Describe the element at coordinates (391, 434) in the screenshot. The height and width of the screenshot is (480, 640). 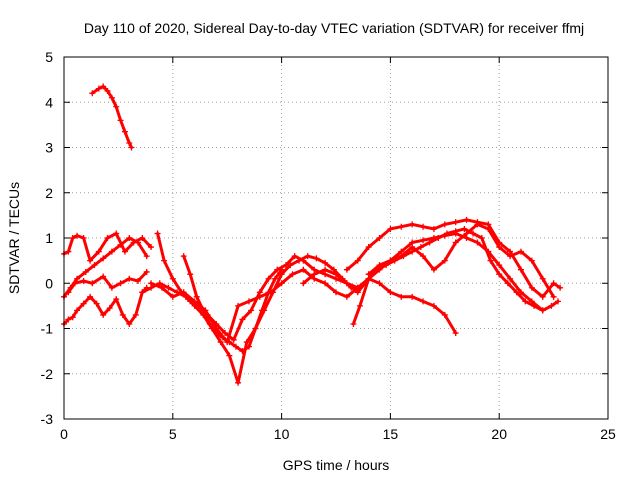
I see `x-tick-label: 15` at that location.